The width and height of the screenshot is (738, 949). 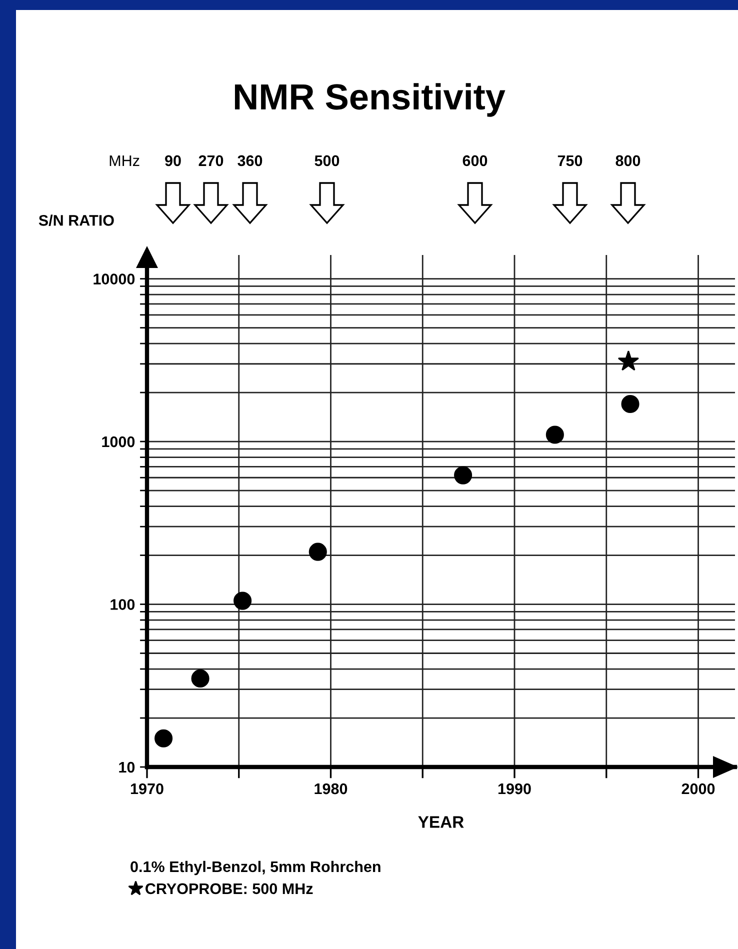 What do you see at coordinates (211, 160) in the screenshot?
I see `text: 270` at bounding box center [211, 160].